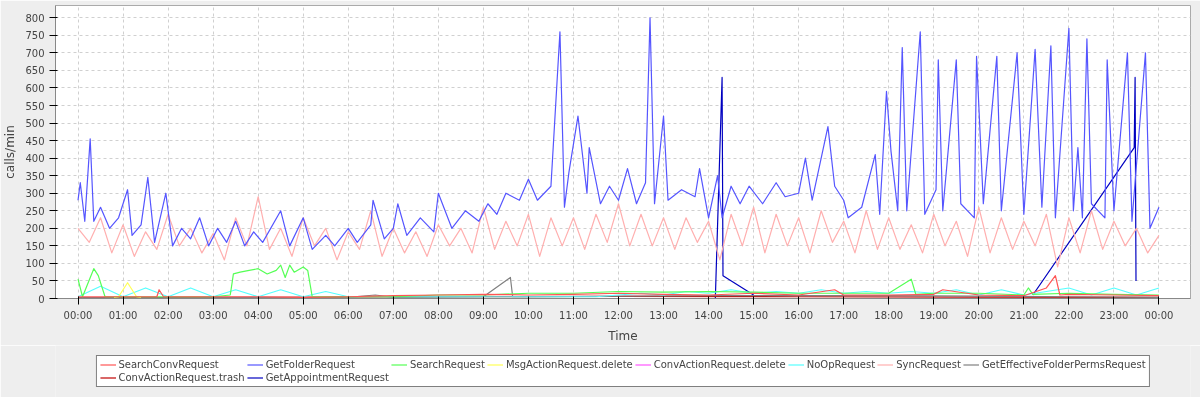  I want to click on y-tick-label: 550, so click(35, 106).